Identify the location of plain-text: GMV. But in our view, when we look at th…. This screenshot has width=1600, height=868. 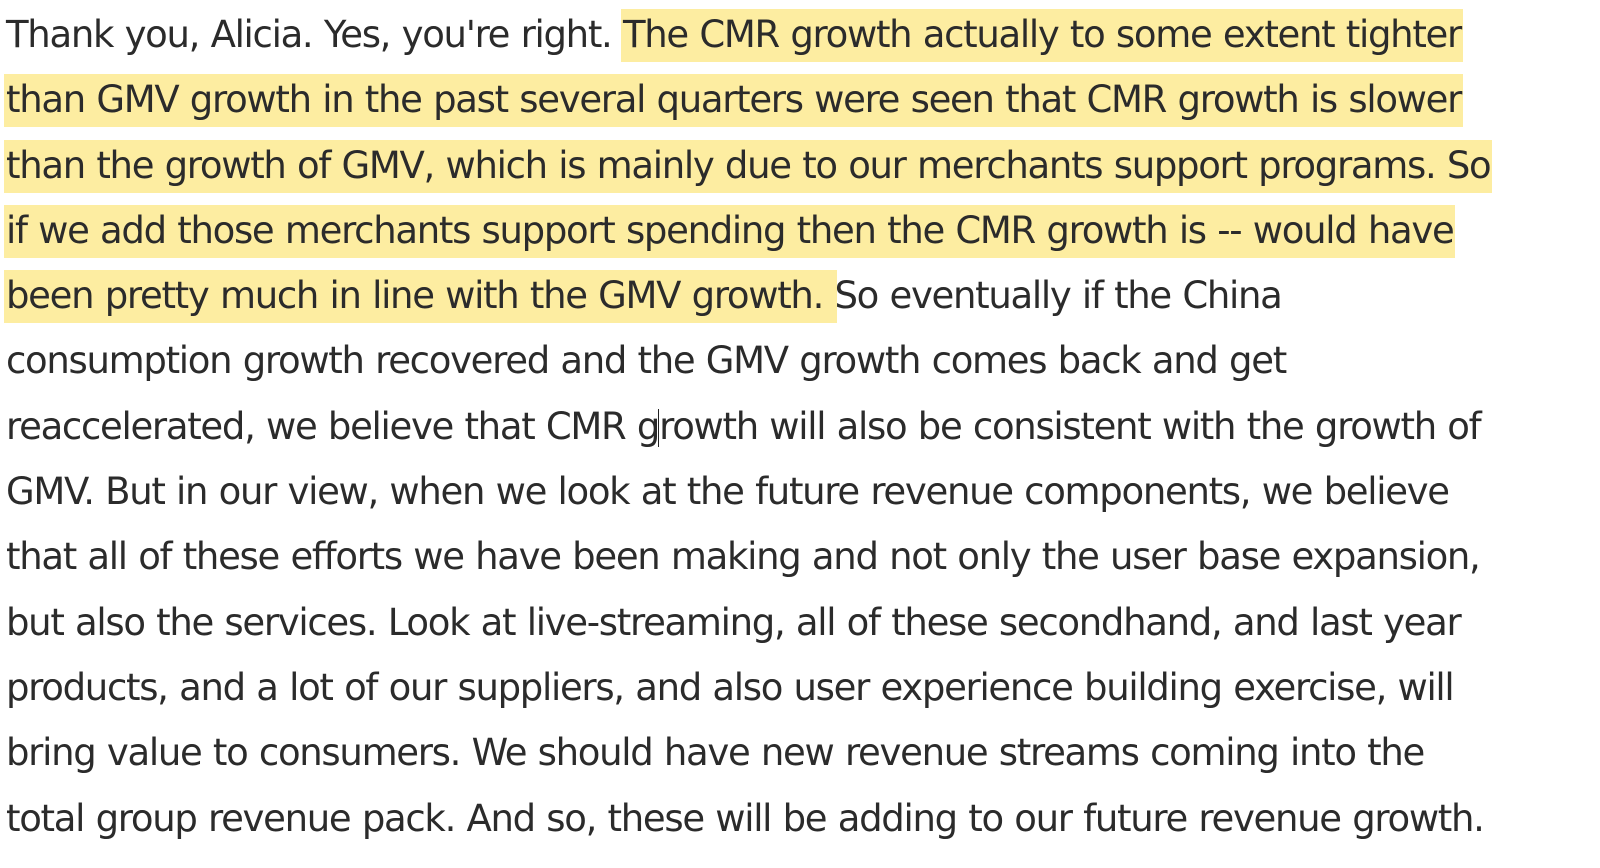
(728, 492).